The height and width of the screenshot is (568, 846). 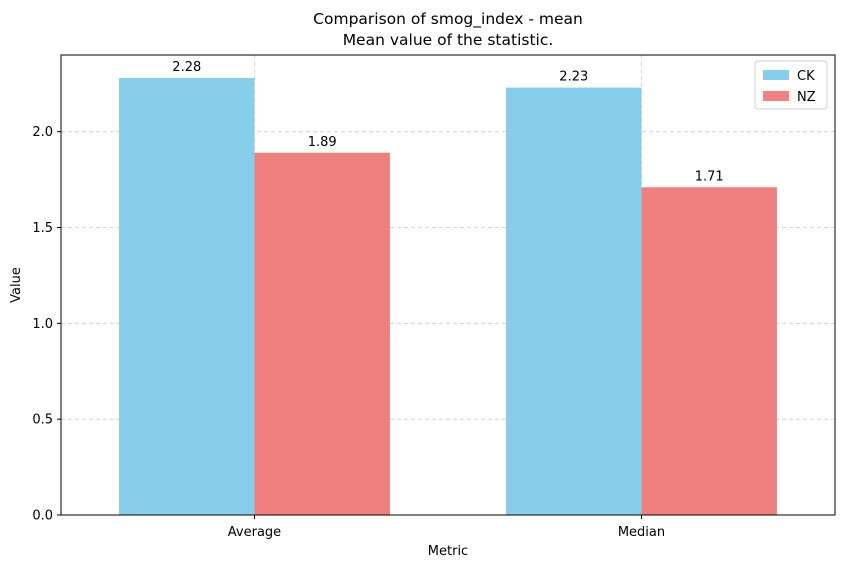 I want to click on legend-label-nz: NZ, so click(x=806, y=97).